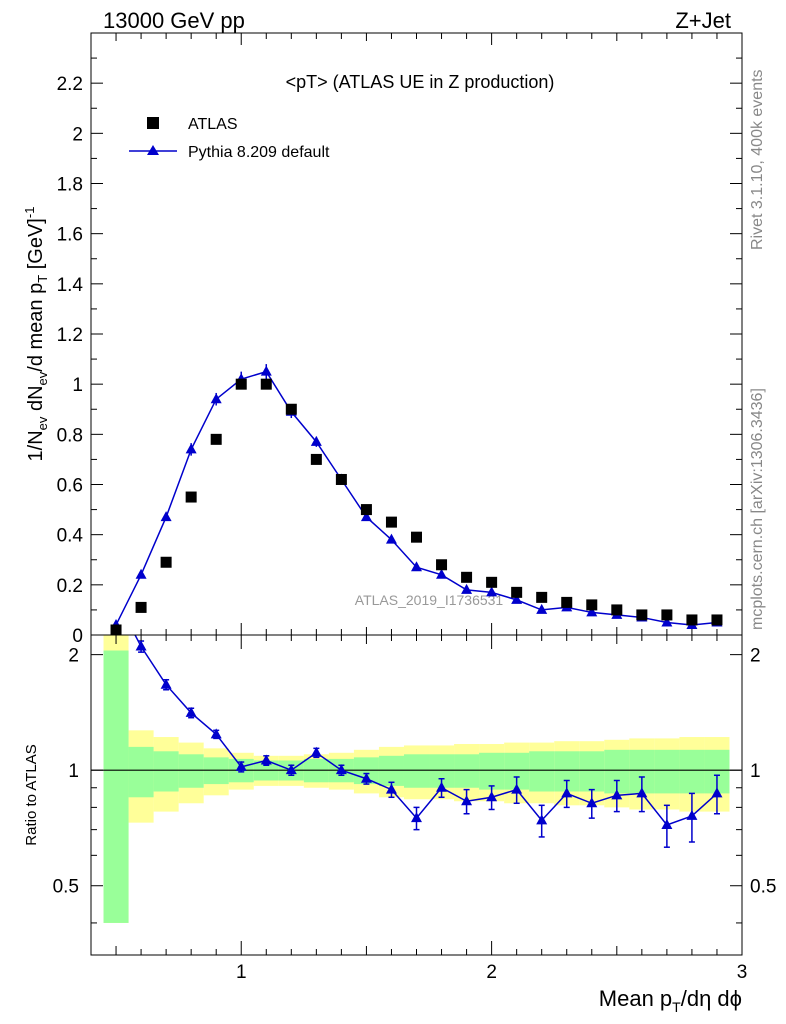  Describe the element at coordinates (755, 656) in the screenshot. I see `y-tick-label-ratio-right: 2` at that location.